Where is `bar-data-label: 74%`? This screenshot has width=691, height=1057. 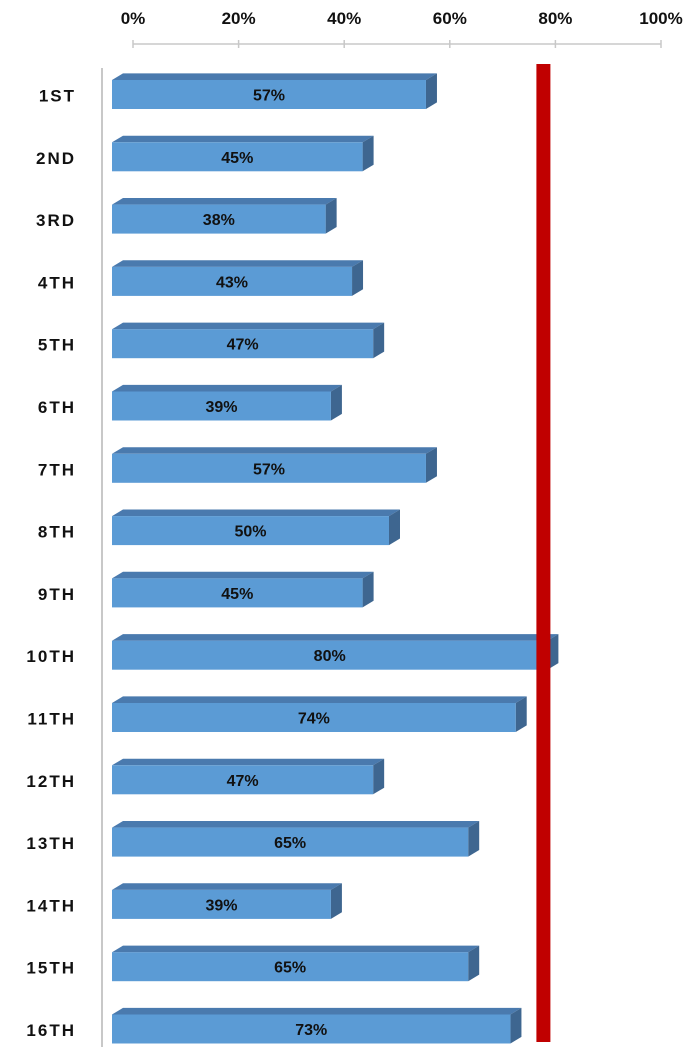 bar-data-label: 74% is located at coordinates (314, 719).